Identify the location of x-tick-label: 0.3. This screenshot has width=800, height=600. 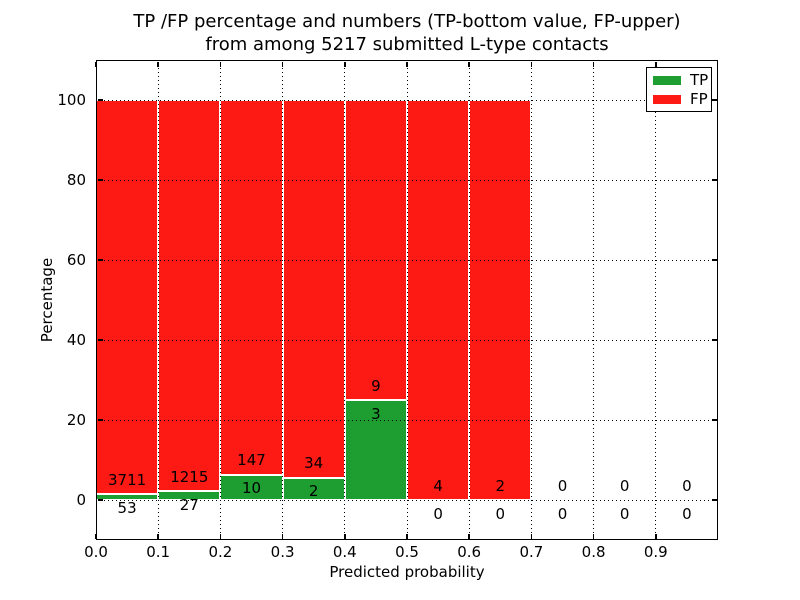
(282, 552).